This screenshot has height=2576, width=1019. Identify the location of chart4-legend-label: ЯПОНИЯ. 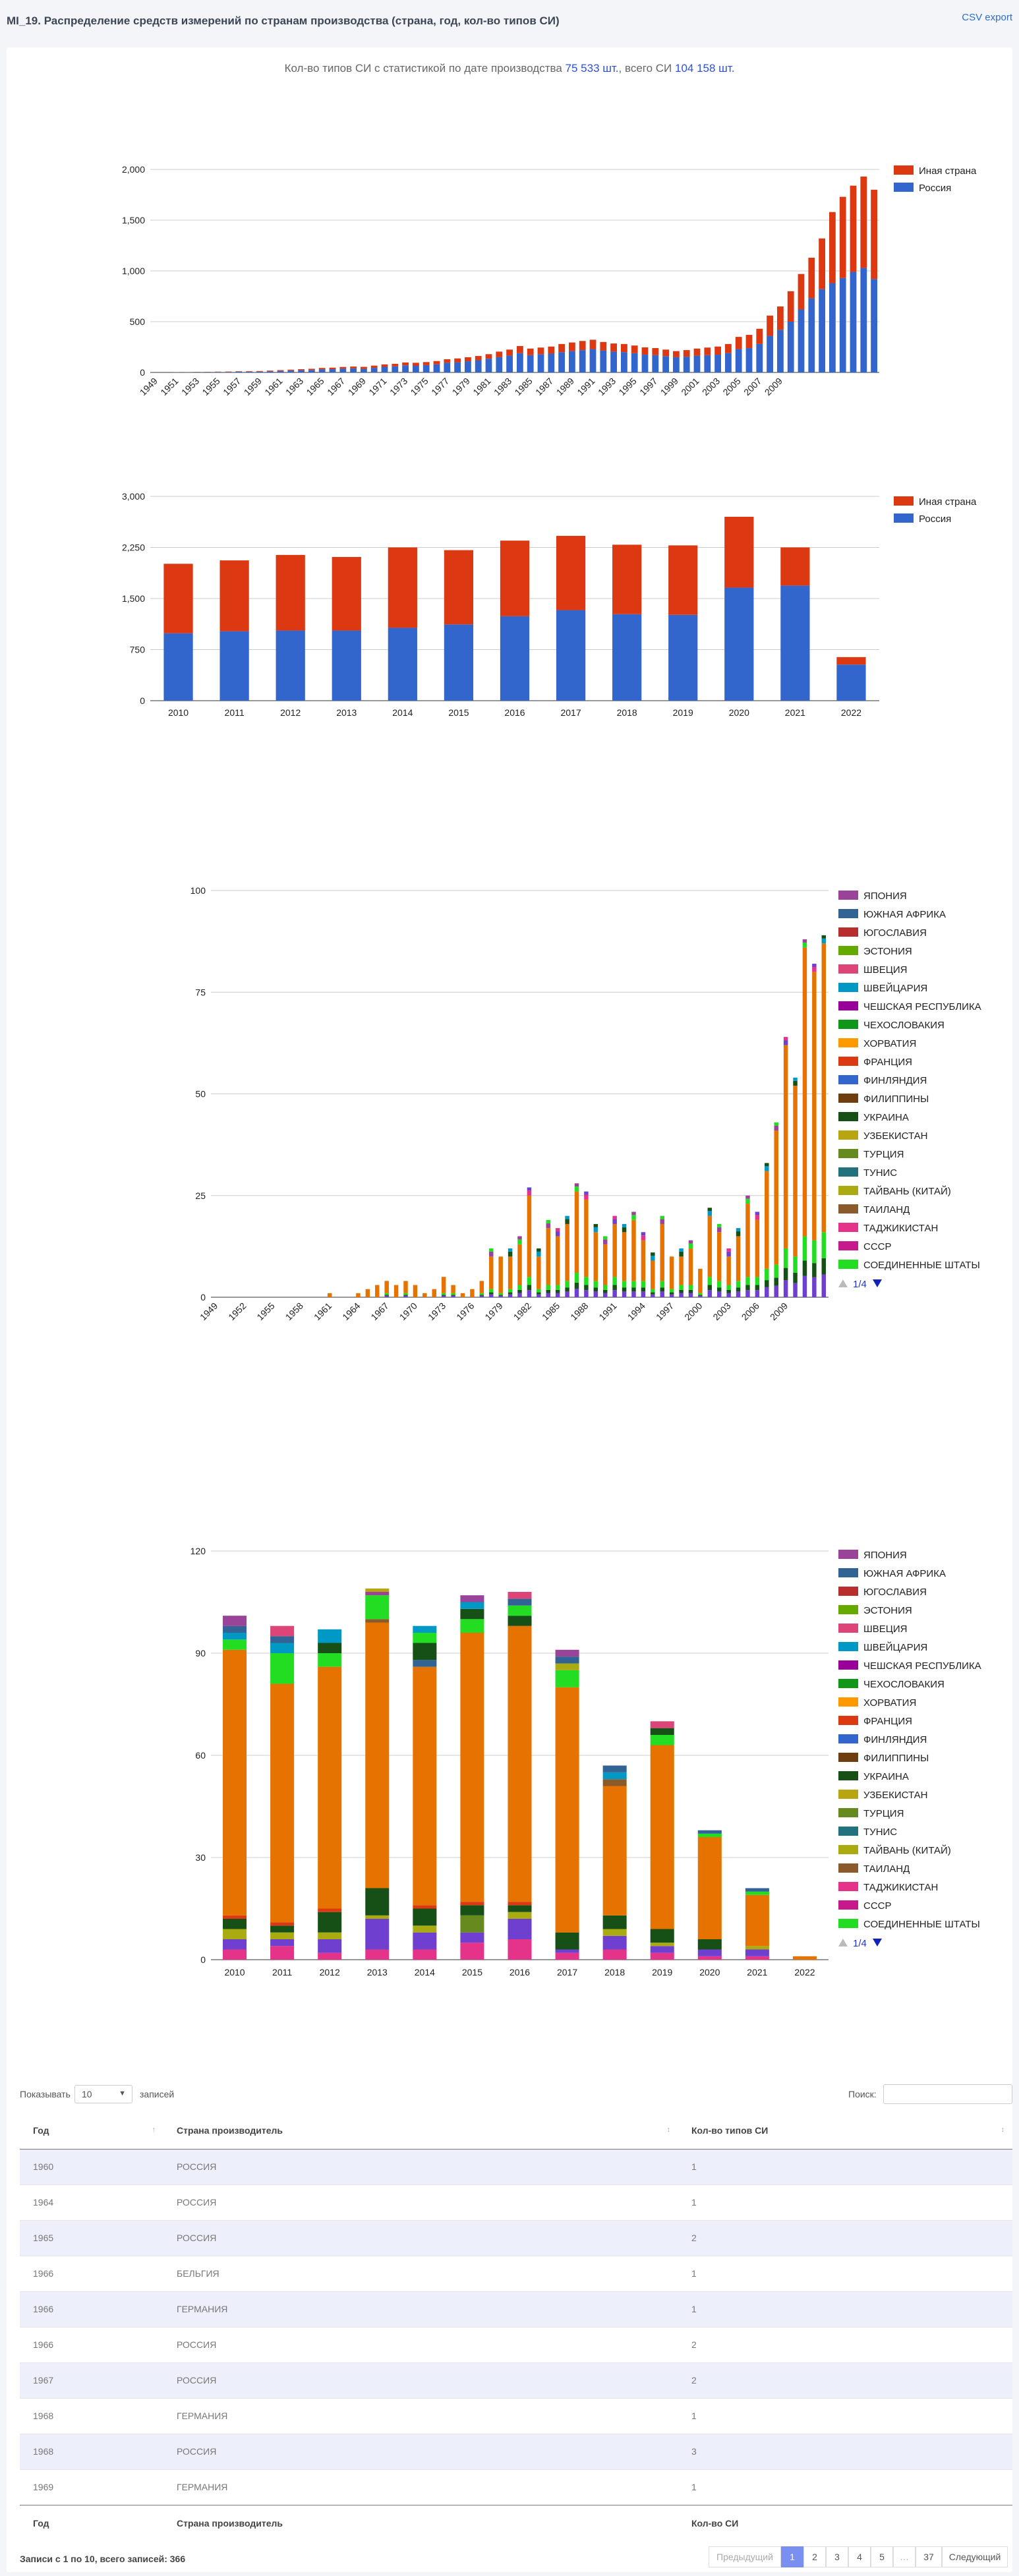
(885, 1556).